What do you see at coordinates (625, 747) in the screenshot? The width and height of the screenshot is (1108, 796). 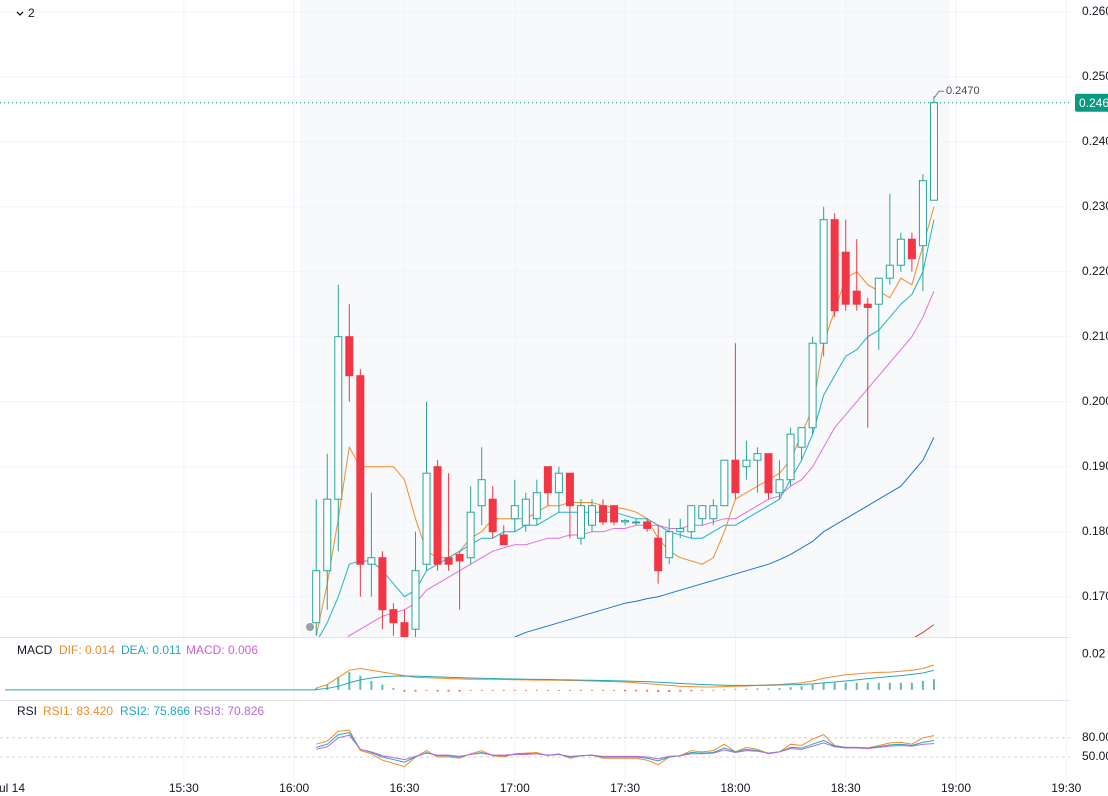 I see `rsi-line` at bounding box center [625, 747].